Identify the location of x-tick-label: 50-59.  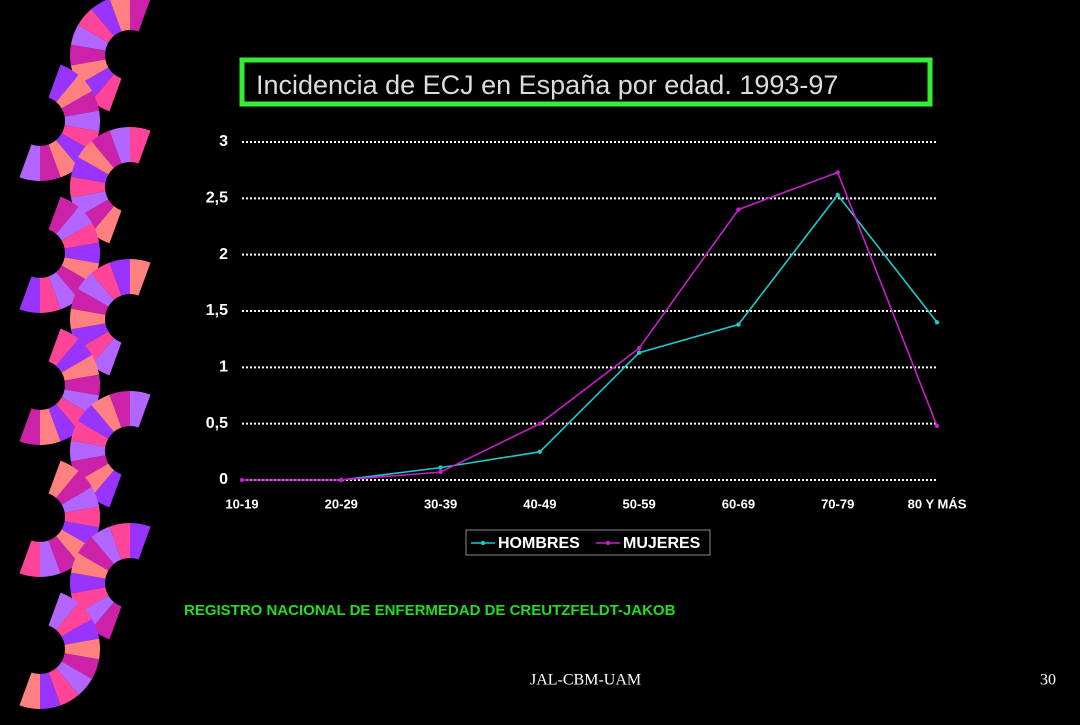
(639, 503).